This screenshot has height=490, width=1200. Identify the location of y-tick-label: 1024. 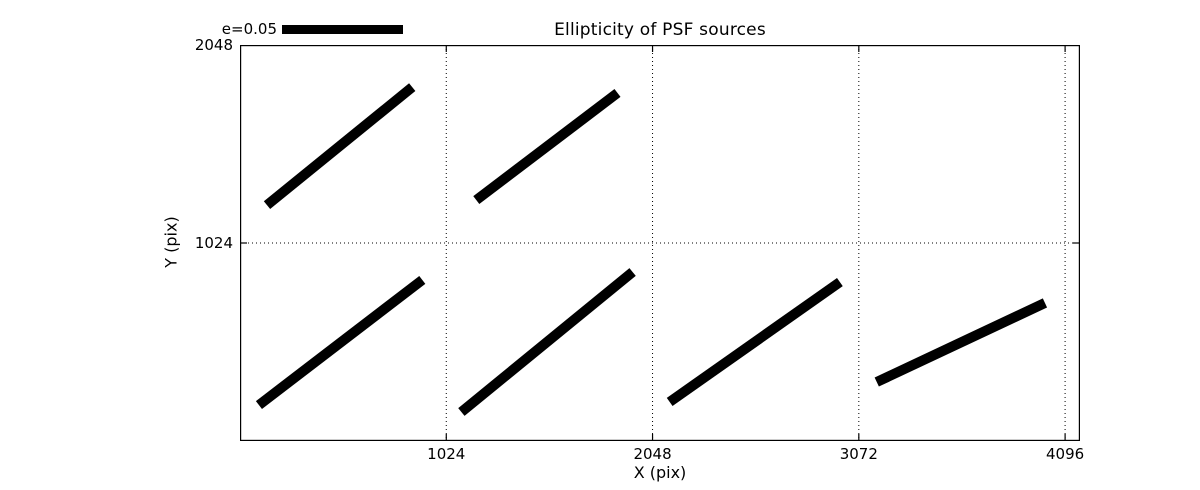
(213, 243).